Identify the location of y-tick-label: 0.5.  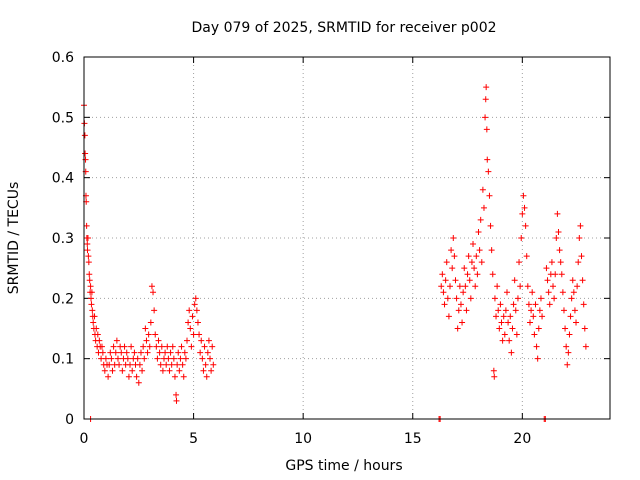
(63, 118).